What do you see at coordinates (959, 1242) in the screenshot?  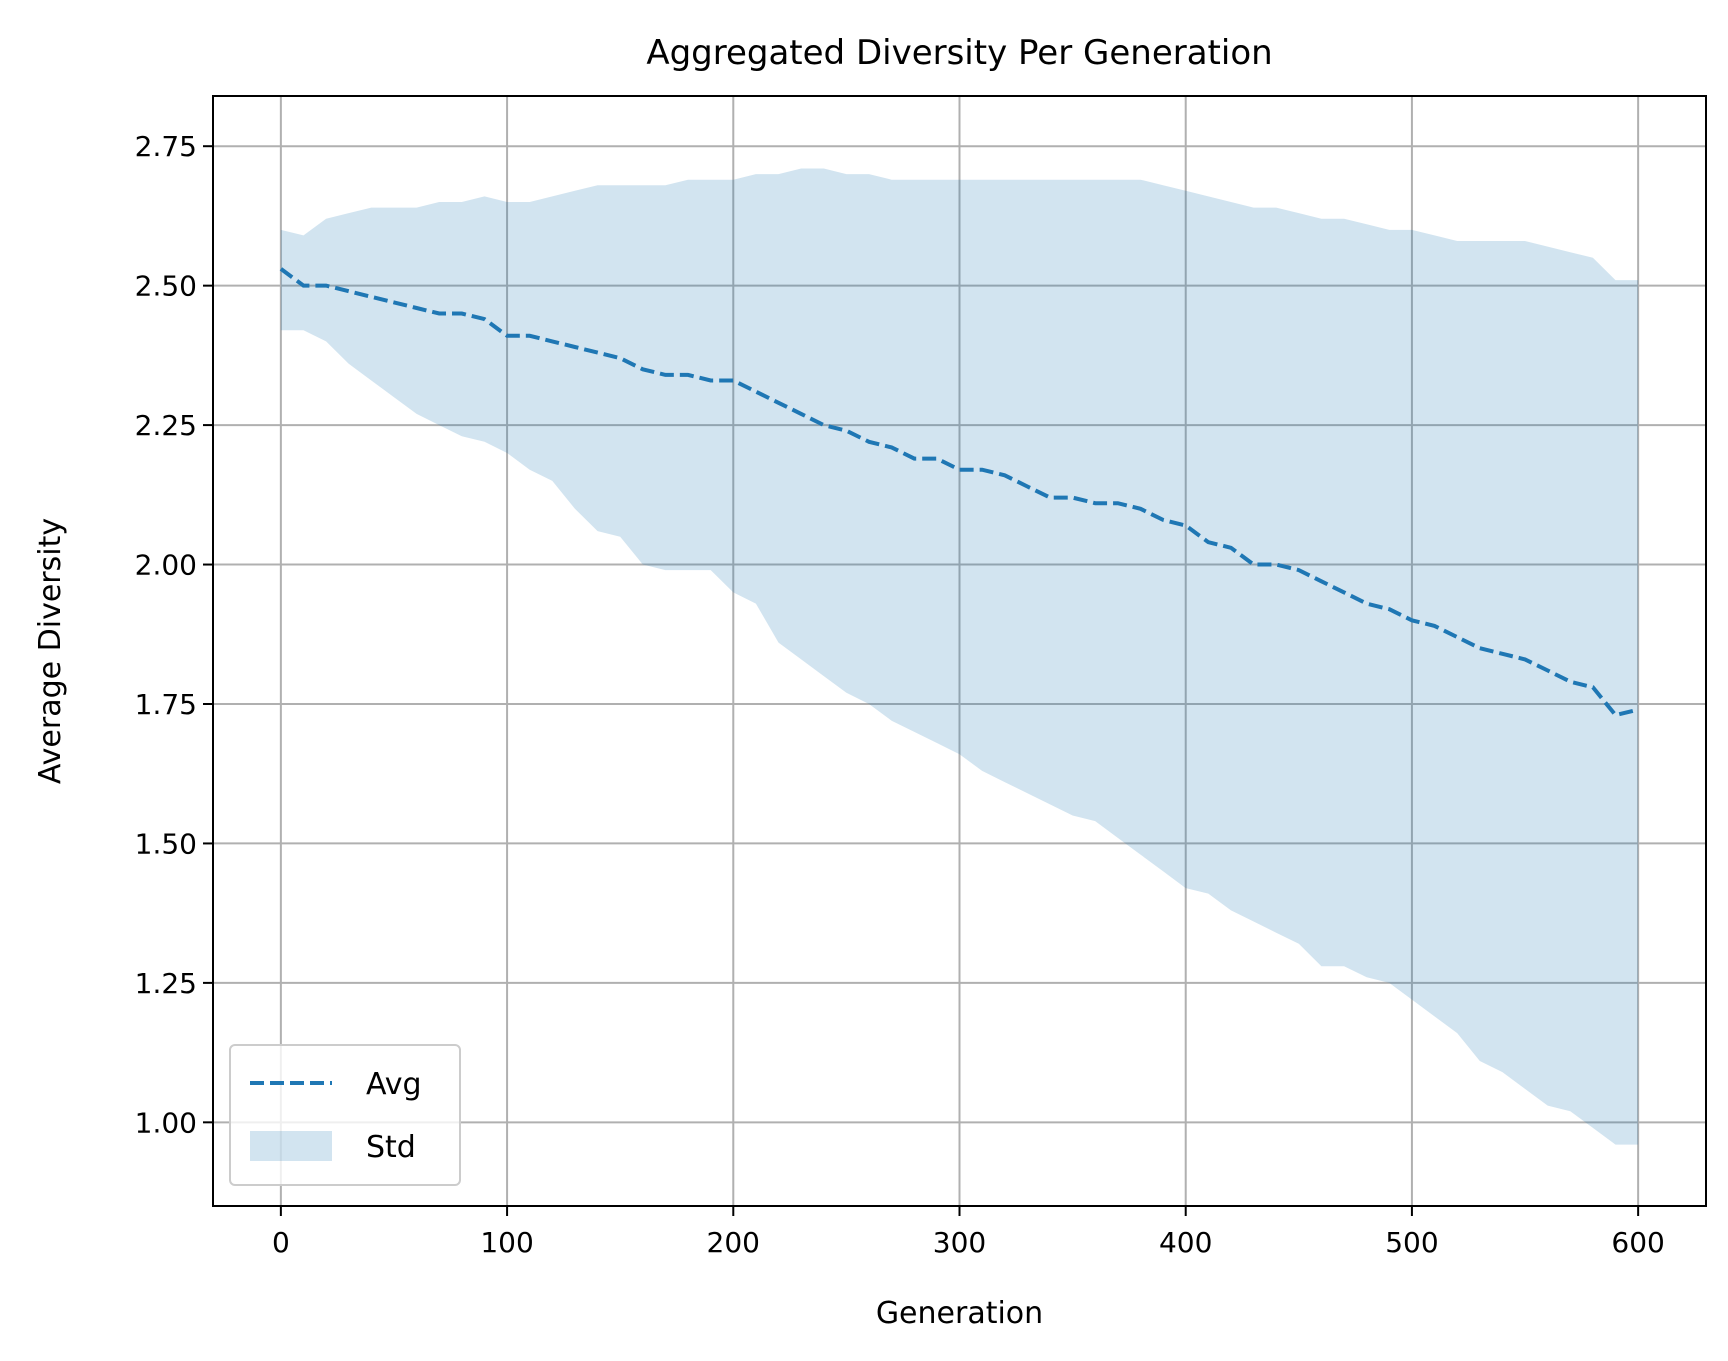 I see `x-tick-label: 300` at bounding box center [959, 1242].